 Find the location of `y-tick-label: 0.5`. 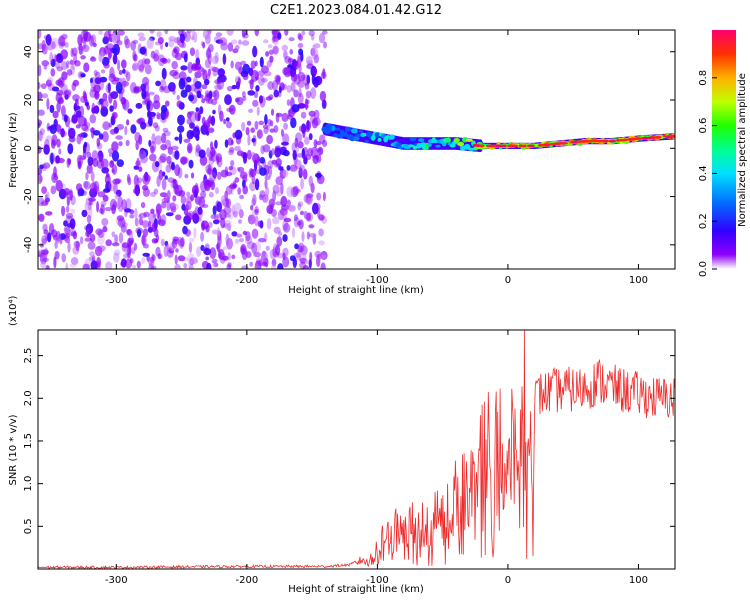

y-tick-label: 0.5 is located at coordinates (28, 526).